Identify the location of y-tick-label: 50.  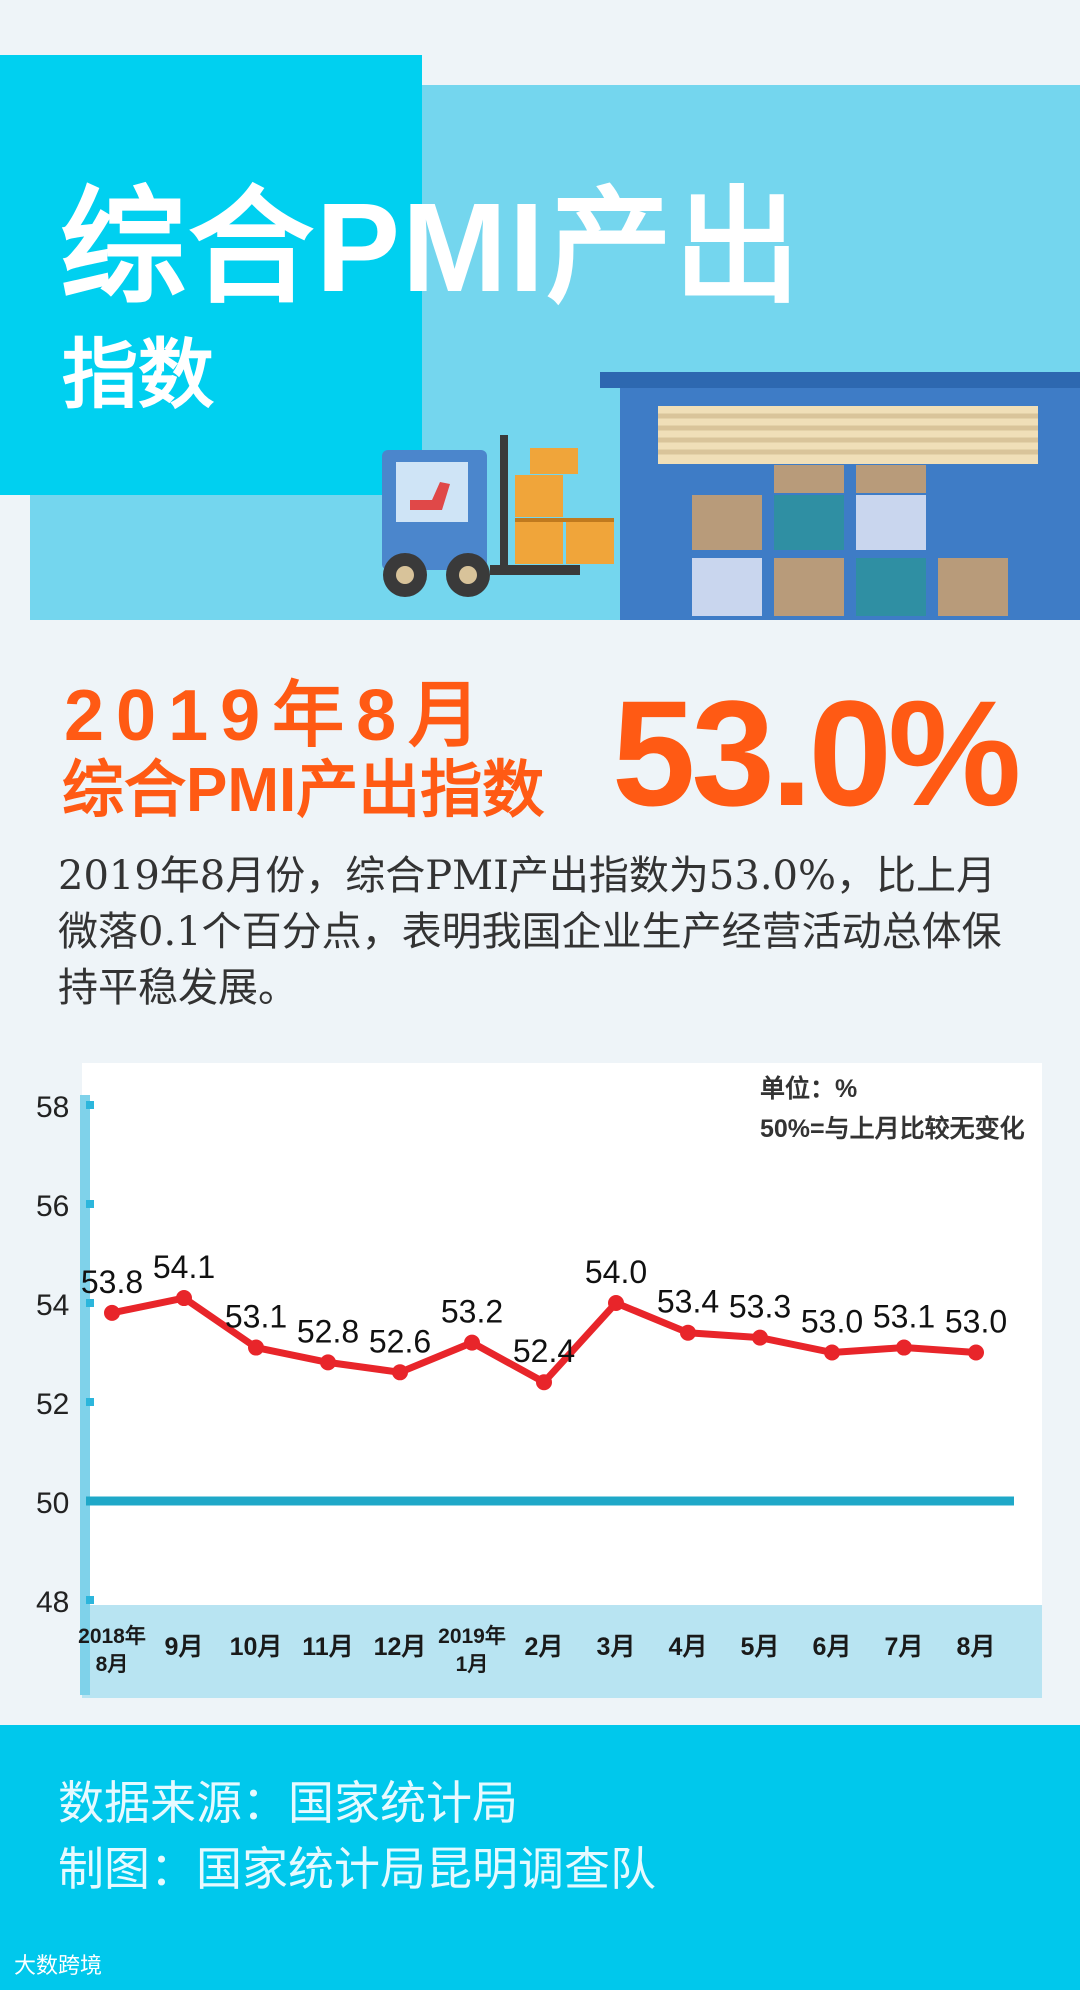
(52, 1503).